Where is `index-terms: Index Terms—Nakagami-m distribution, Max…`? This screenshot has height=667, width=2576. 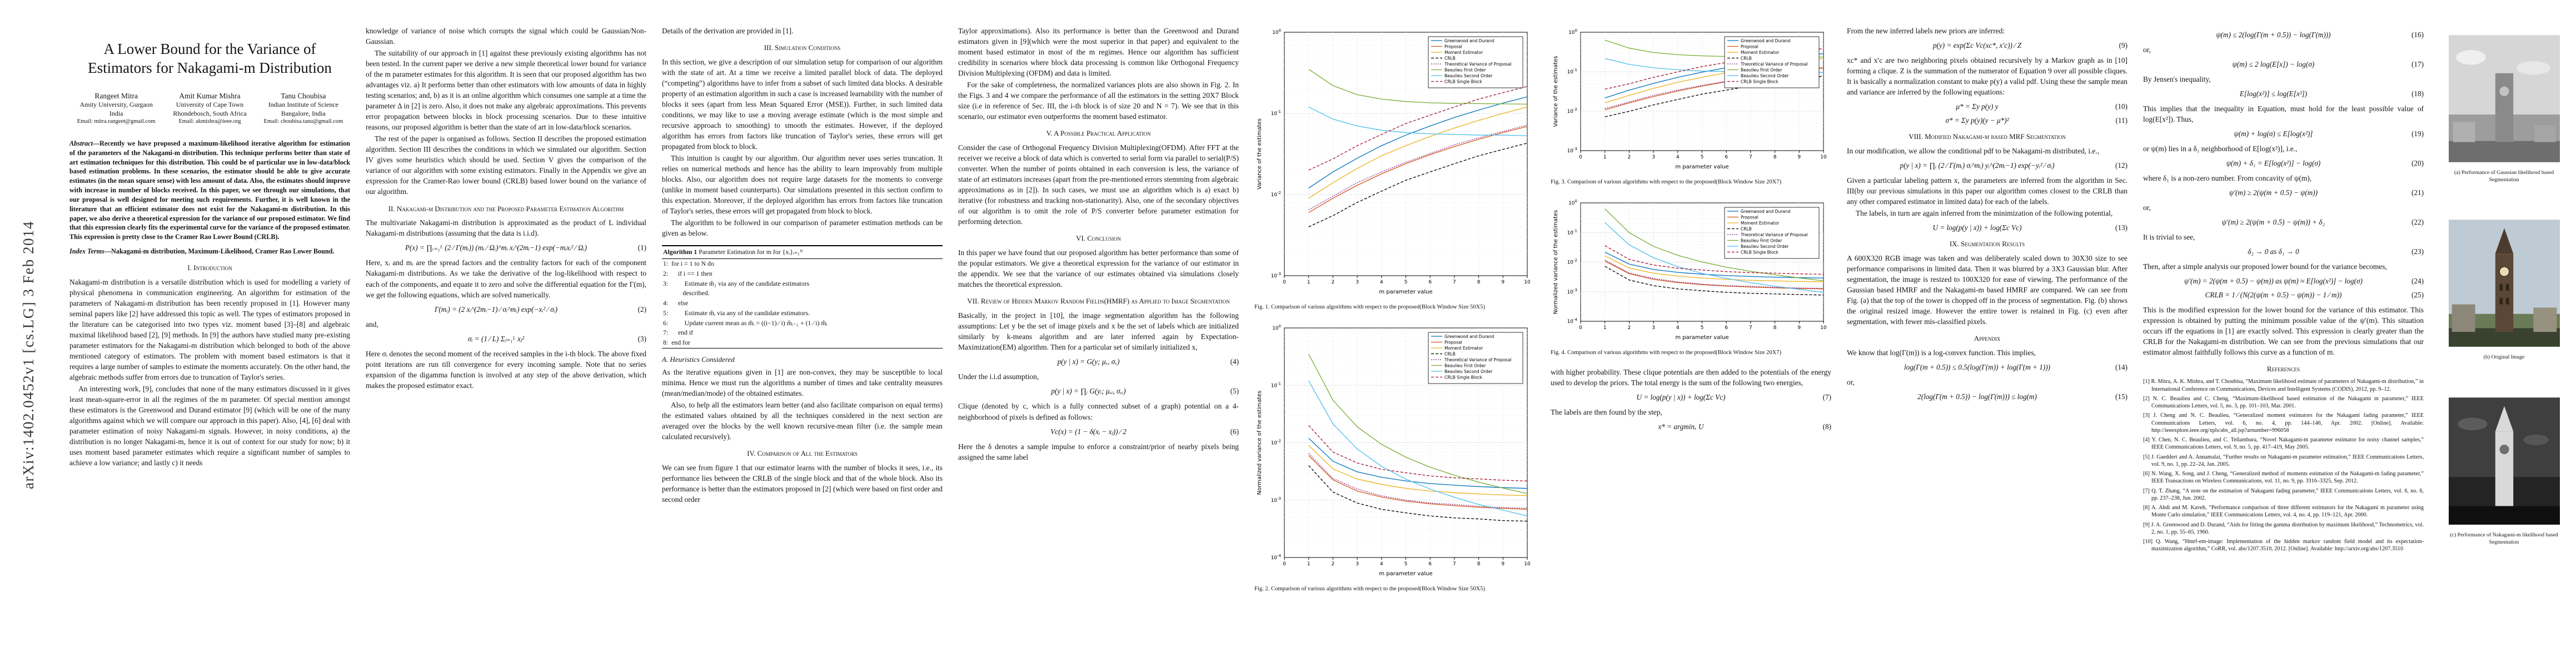 index-terms: Index Terms—Nakagami-m distribution, Max… is located at coordinates (209, 251).